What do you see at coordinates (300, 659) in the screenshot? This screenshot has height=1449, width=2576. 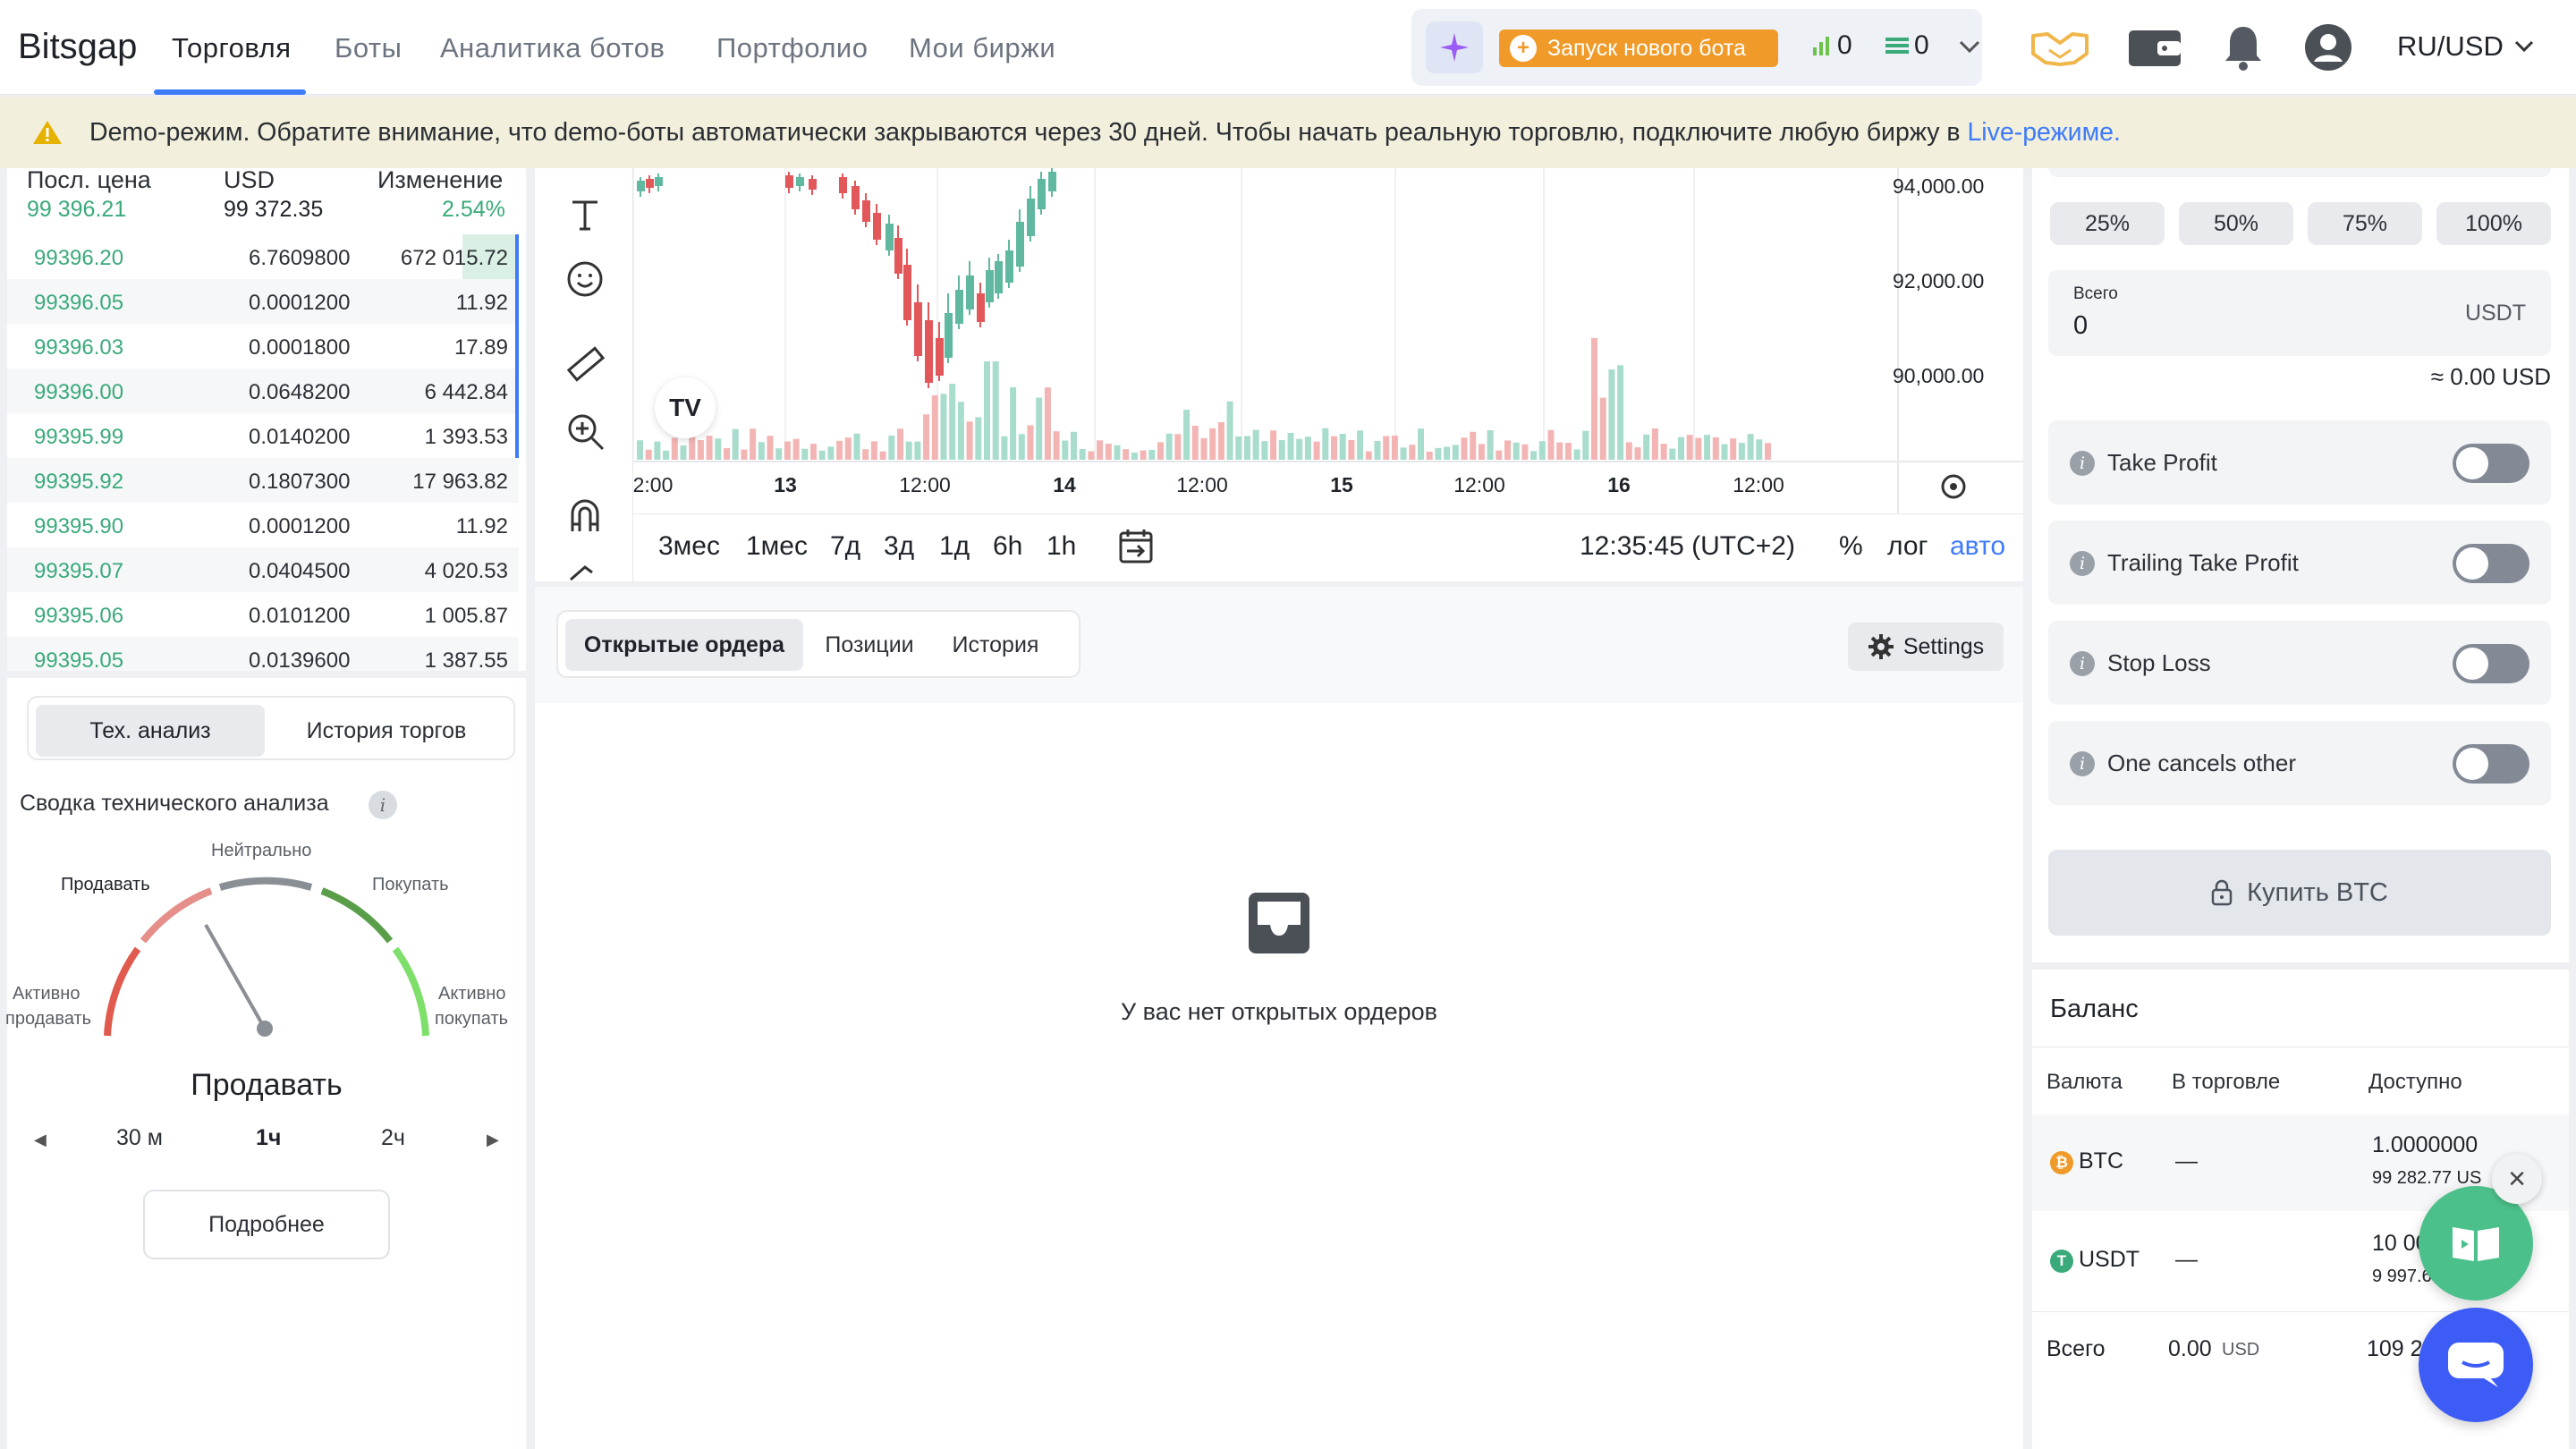 I see `orderbook-amount: 0.0139600` at bounding box center [300, 659].